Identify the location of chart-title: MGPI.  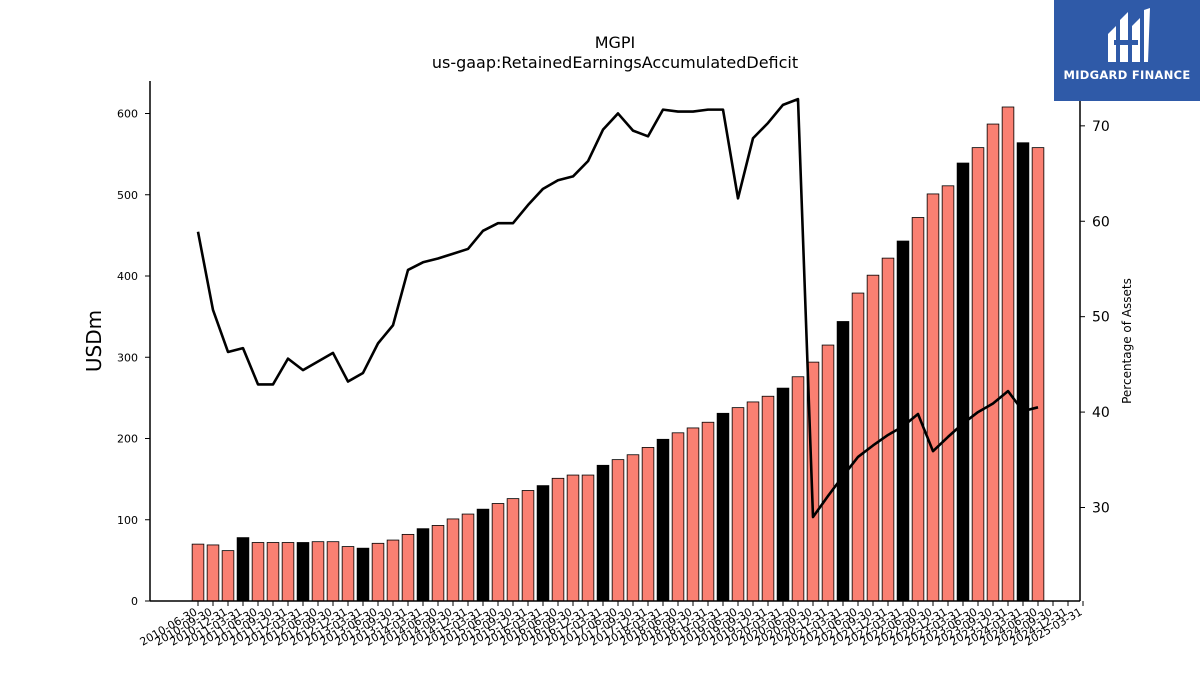
(615, 42).